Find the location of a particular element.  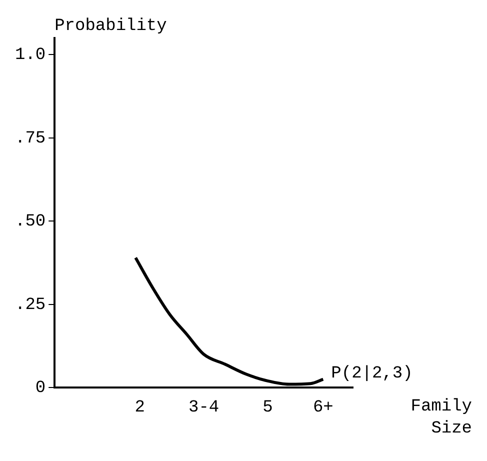

x-tick-label: 3-4 is located at coordinates (204, 408).